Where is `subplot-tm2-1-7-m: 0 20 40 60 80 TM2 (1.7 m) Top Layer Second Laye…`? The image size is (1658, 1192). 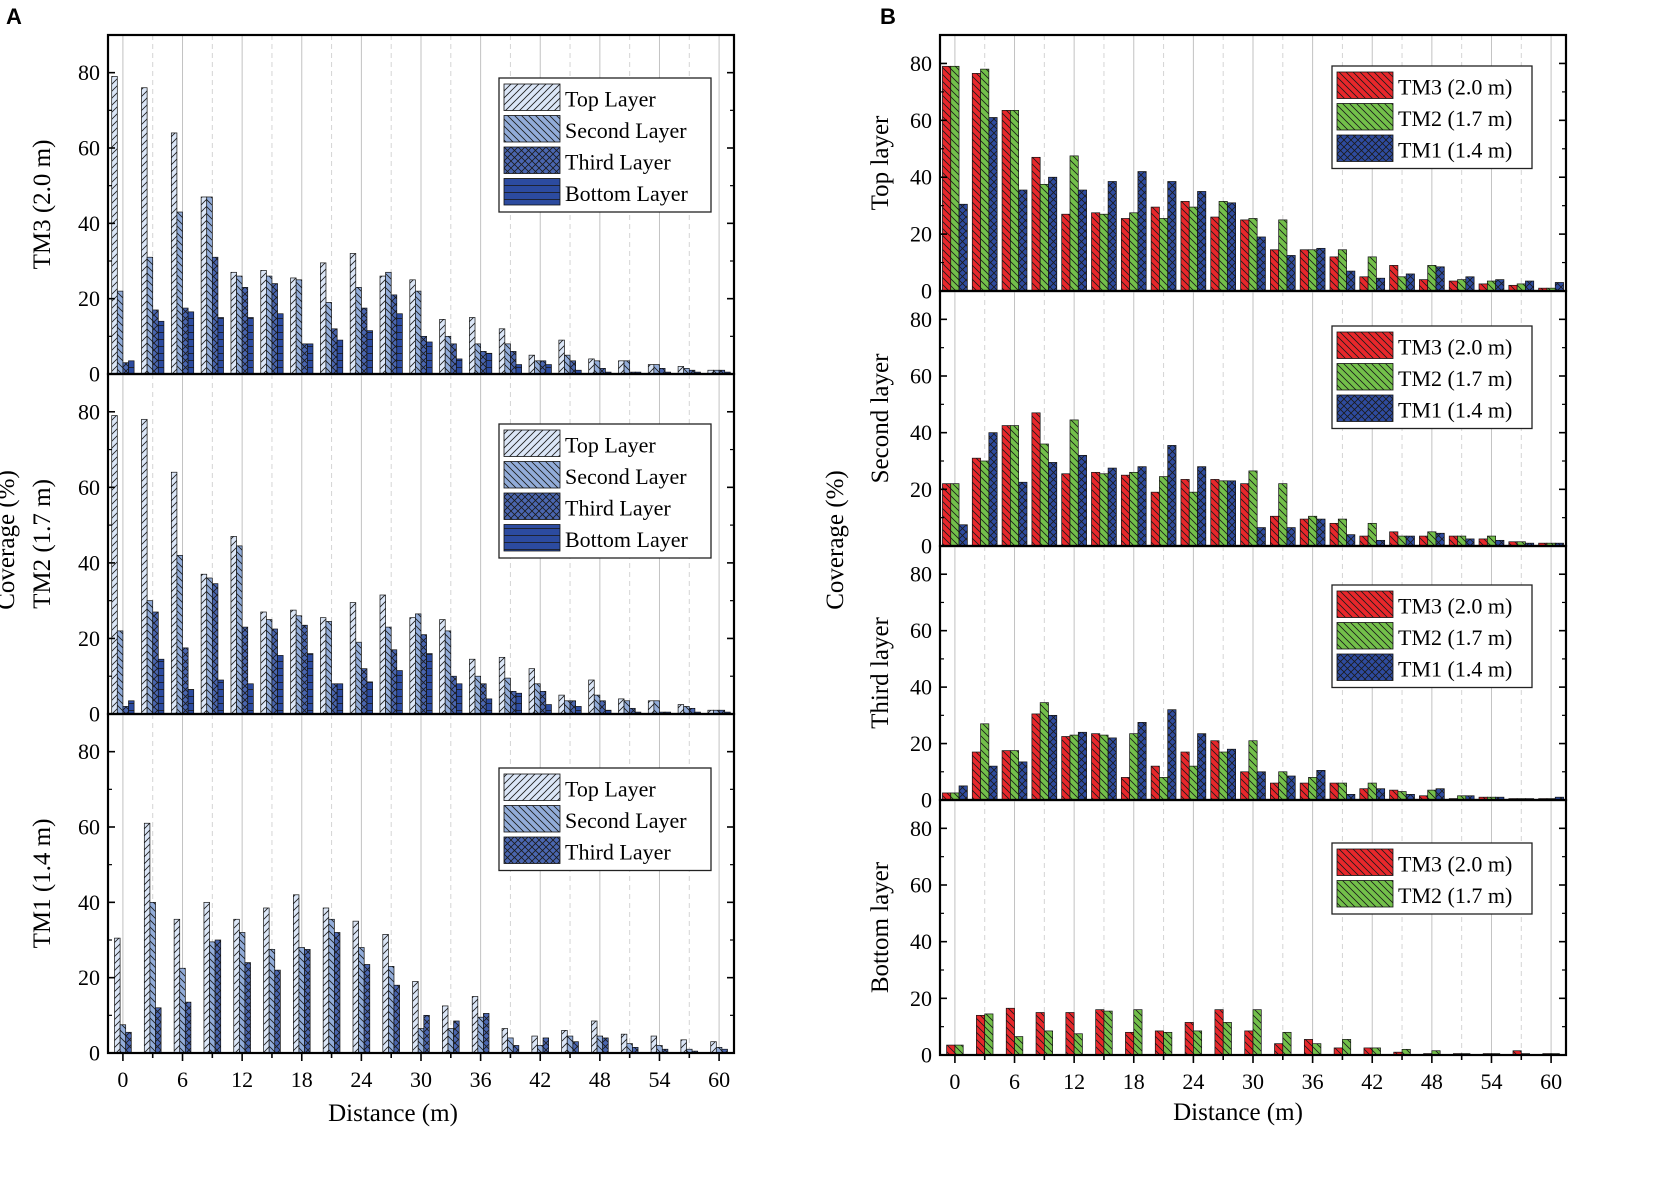
subplot-tm2-1-7-m: 0 20 40 60 80 TM2 (1.7 m) Top Layer Second Laye… is located at coordinates (382, 549).